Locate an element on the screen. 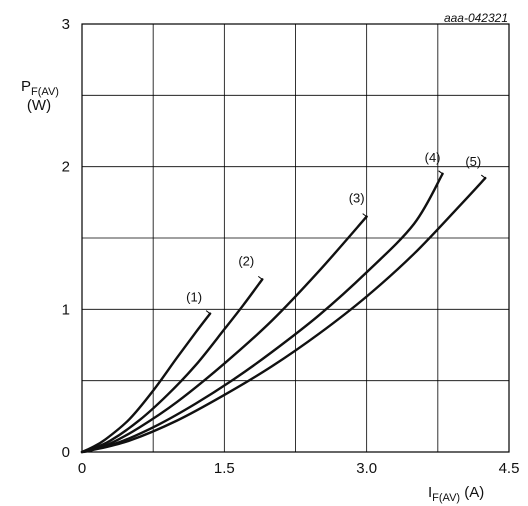 This screenshot has height=506, width=528. x-axis-title: IF(AV) (A) is located at coordinates (456, 494).